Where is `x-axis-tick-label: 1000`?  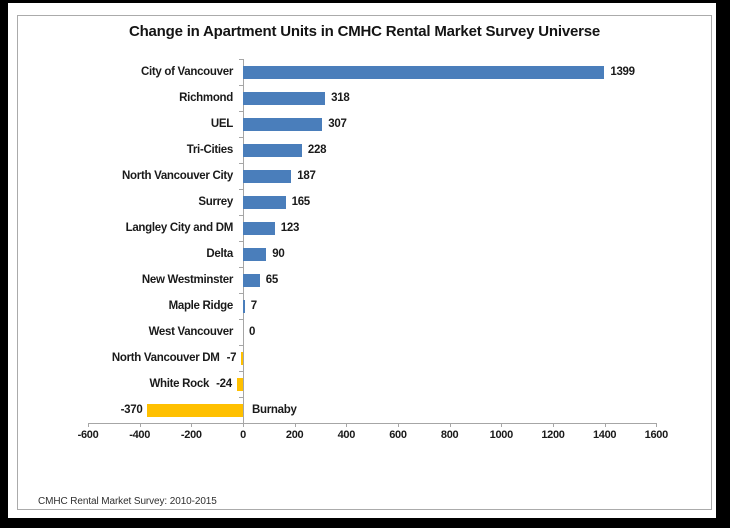 x-axis-tick-label: 1000 is located at coordinates (501, 435).